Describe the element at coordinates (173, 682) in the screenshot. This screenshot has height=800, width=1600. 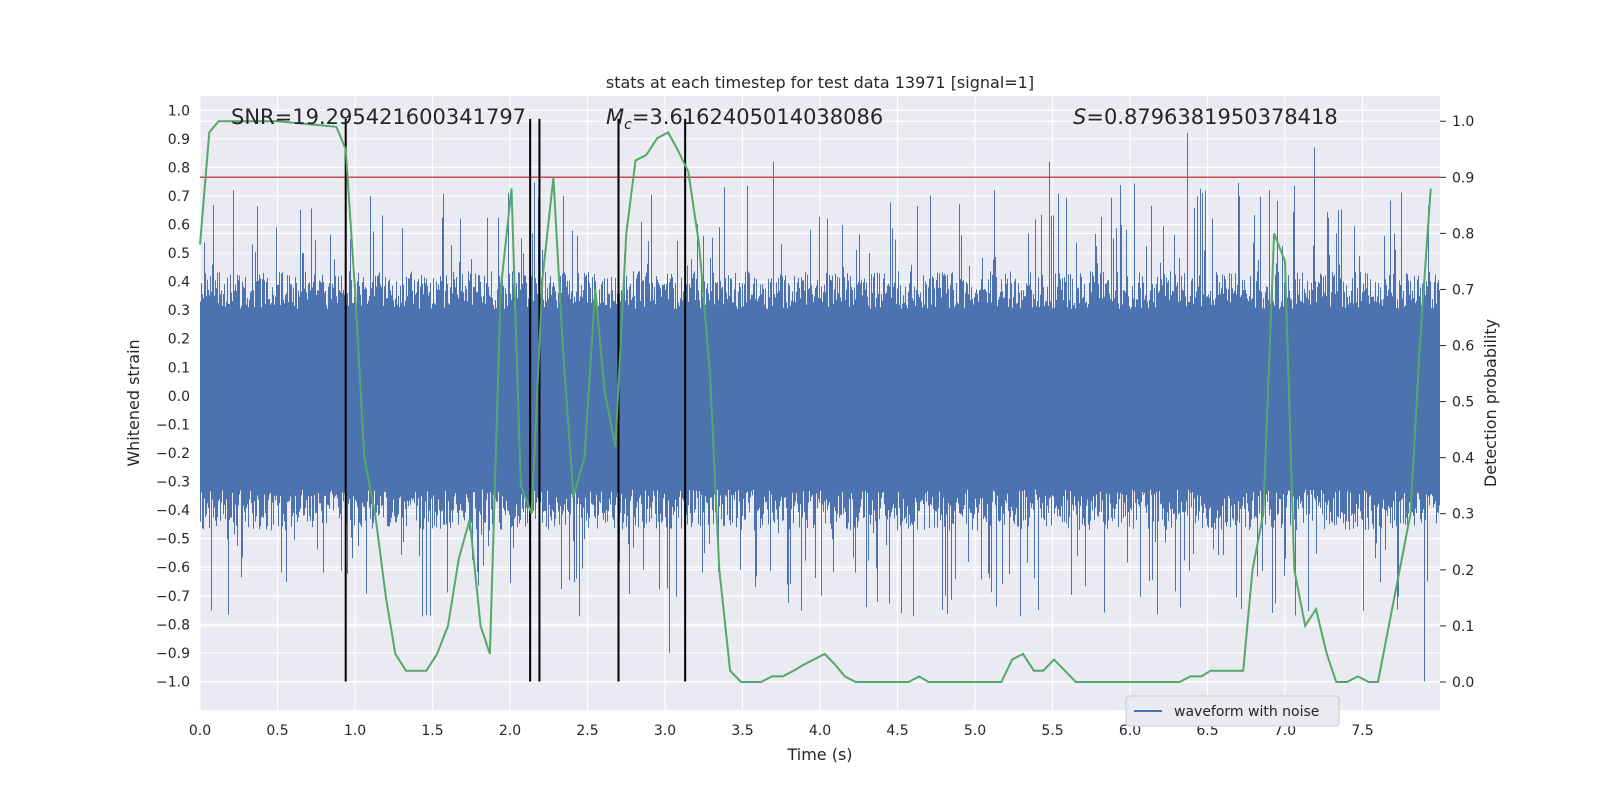
I see `y-tick-label: −1.0` at that location.